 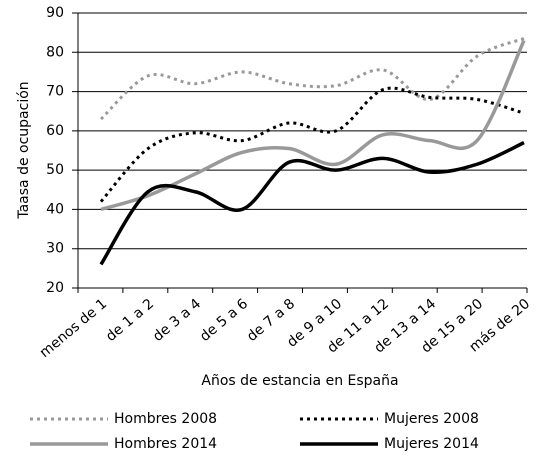 What do you see at coordinates (55, 52) in the screenshot?
I see `y-tick-label: 80` at bounding box center [55, 52].